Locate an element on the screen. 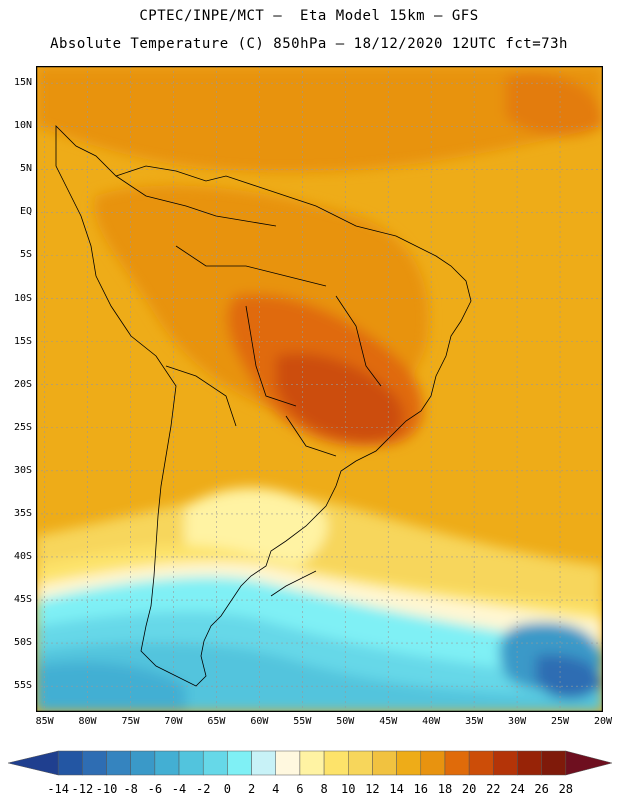  lon-label: 75W is located at coordinates (130, 721).